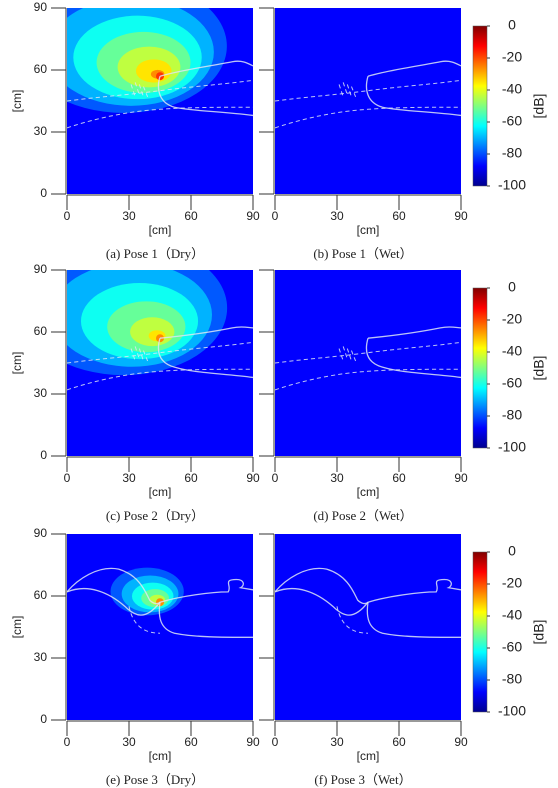 The height and width of the screenshot is (788, 558). I want to click on panel: 0 30 60 90 0 30 60 90 [cm] [cm] (a) Pose 1（Dry）, so click(135, 130).